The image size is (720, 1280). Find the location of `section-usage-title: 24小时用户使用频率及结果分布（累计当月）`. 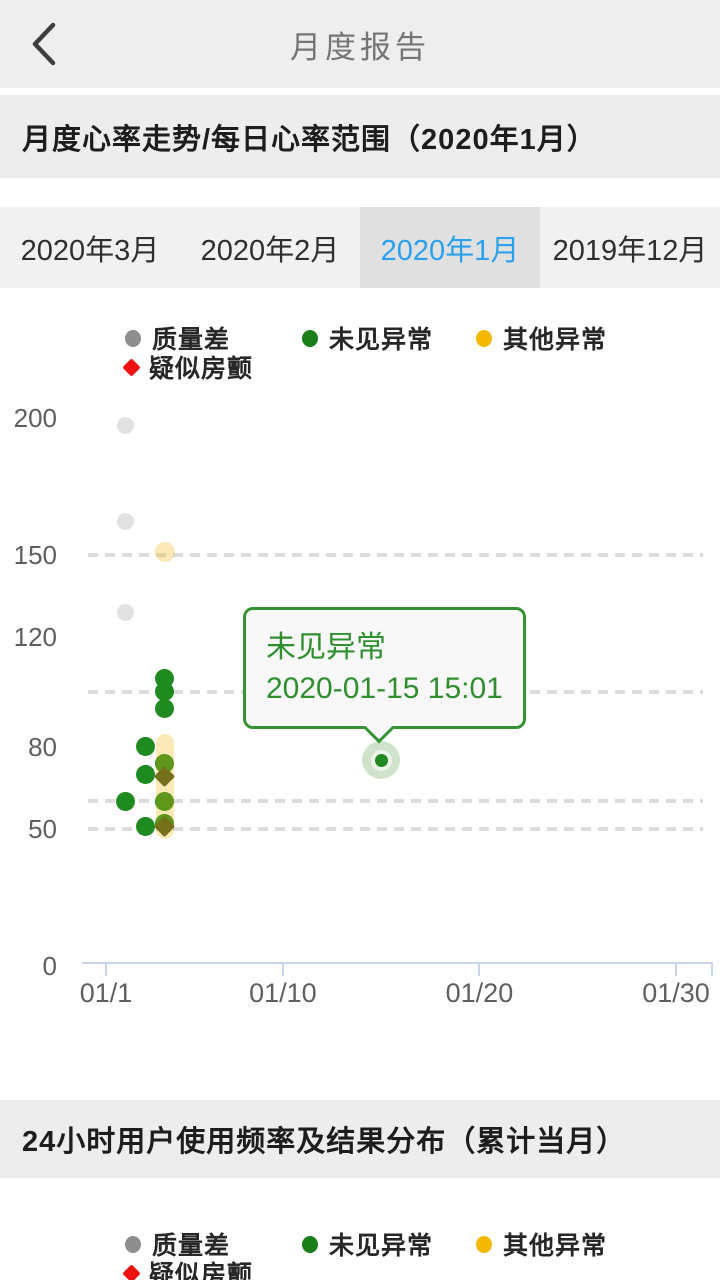

section-usage-title: 24小时用户使用频率及结果分布（累计当月） is located at coordinates (324, 1142).